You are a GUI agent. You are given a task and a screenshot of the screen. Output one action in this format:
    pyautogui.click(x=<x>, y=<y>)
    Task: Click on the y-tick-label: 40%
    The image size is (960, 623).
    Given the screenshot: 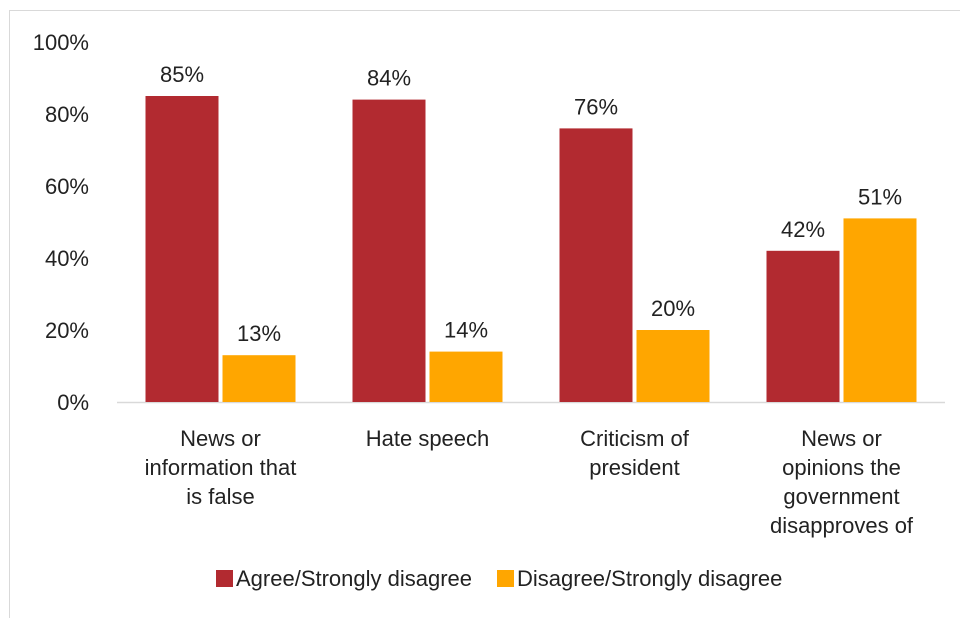 What is the action you would take?
    pyautogui.click(x=67, y=258)
    